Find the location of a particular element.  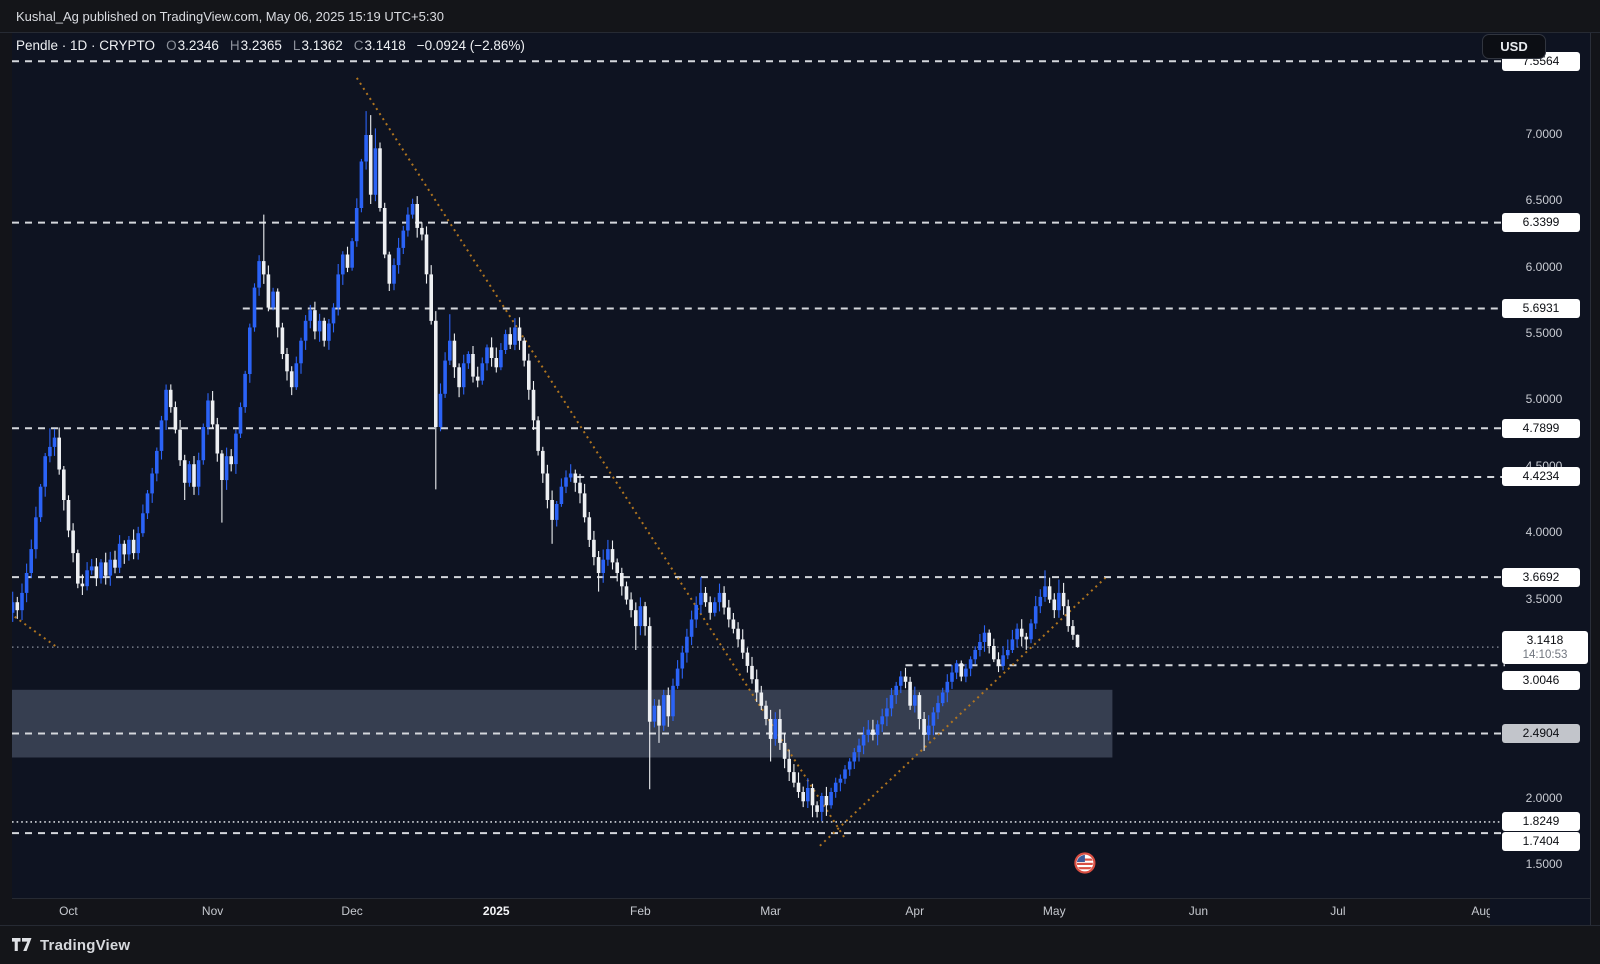

ohlc-close: C3.1418 is located at coordinates (379, 45).